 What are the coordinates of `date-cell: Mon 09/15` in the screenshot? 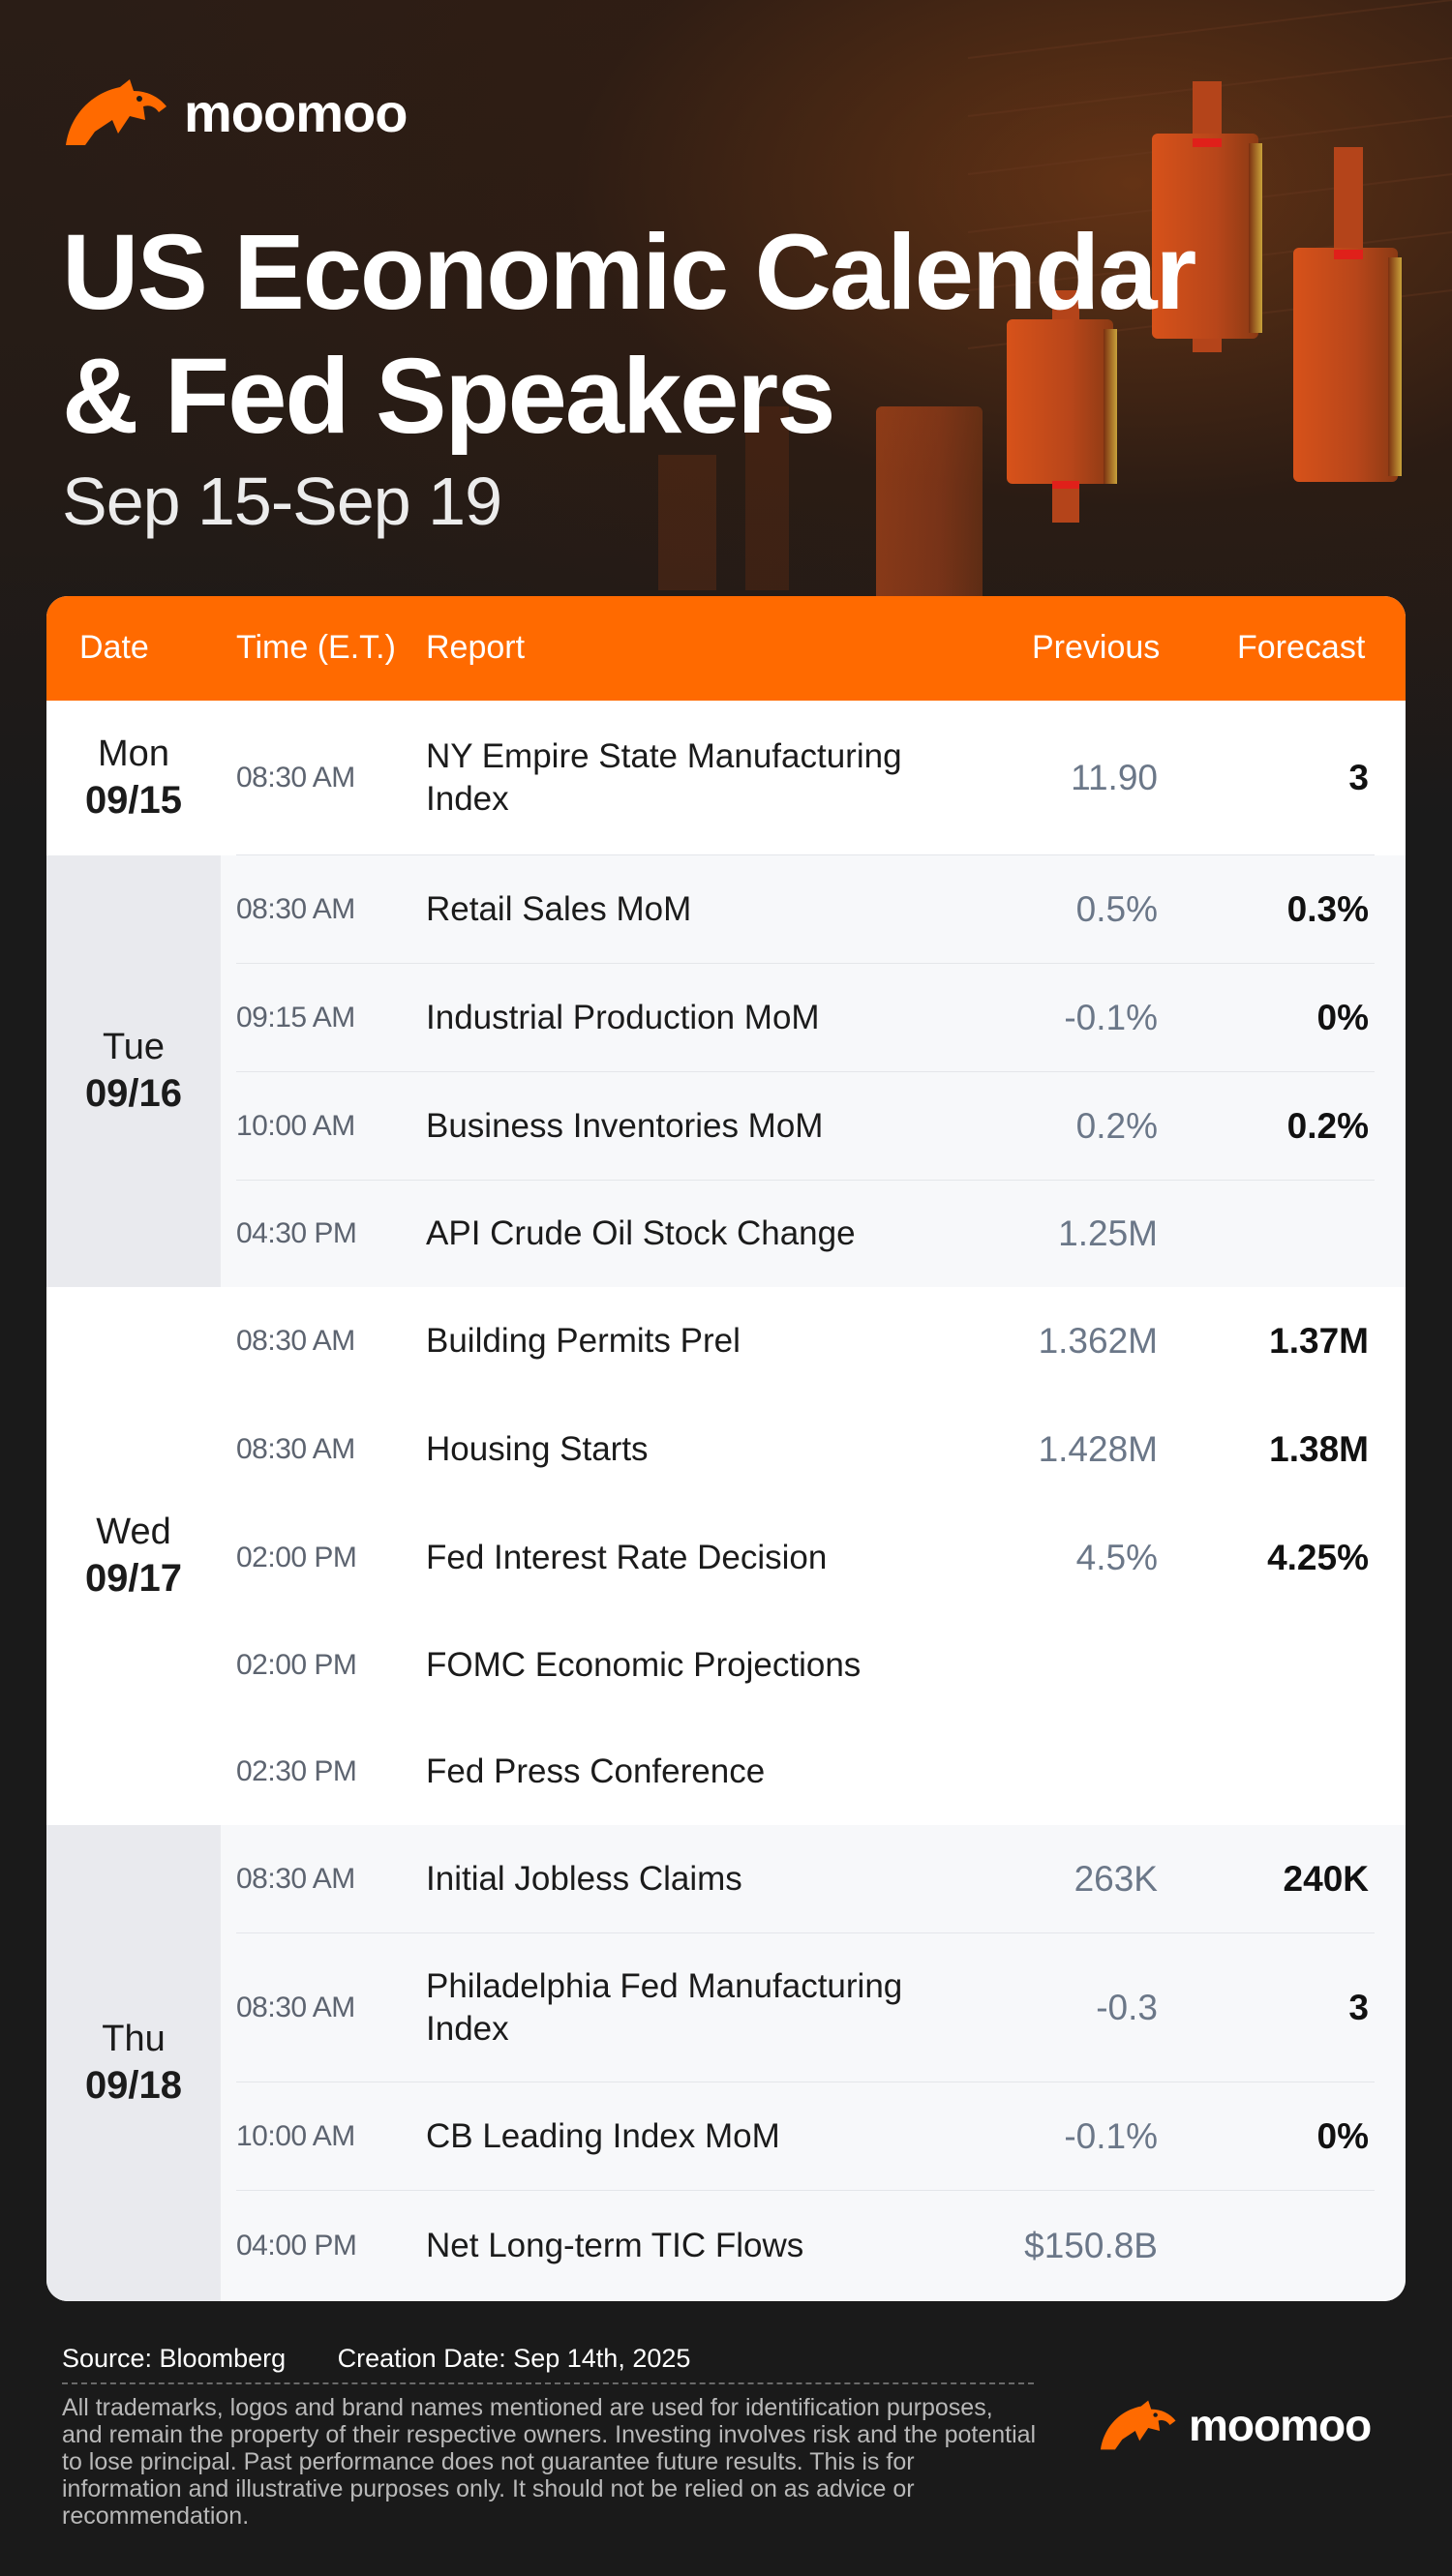 It's located at (133, 778).